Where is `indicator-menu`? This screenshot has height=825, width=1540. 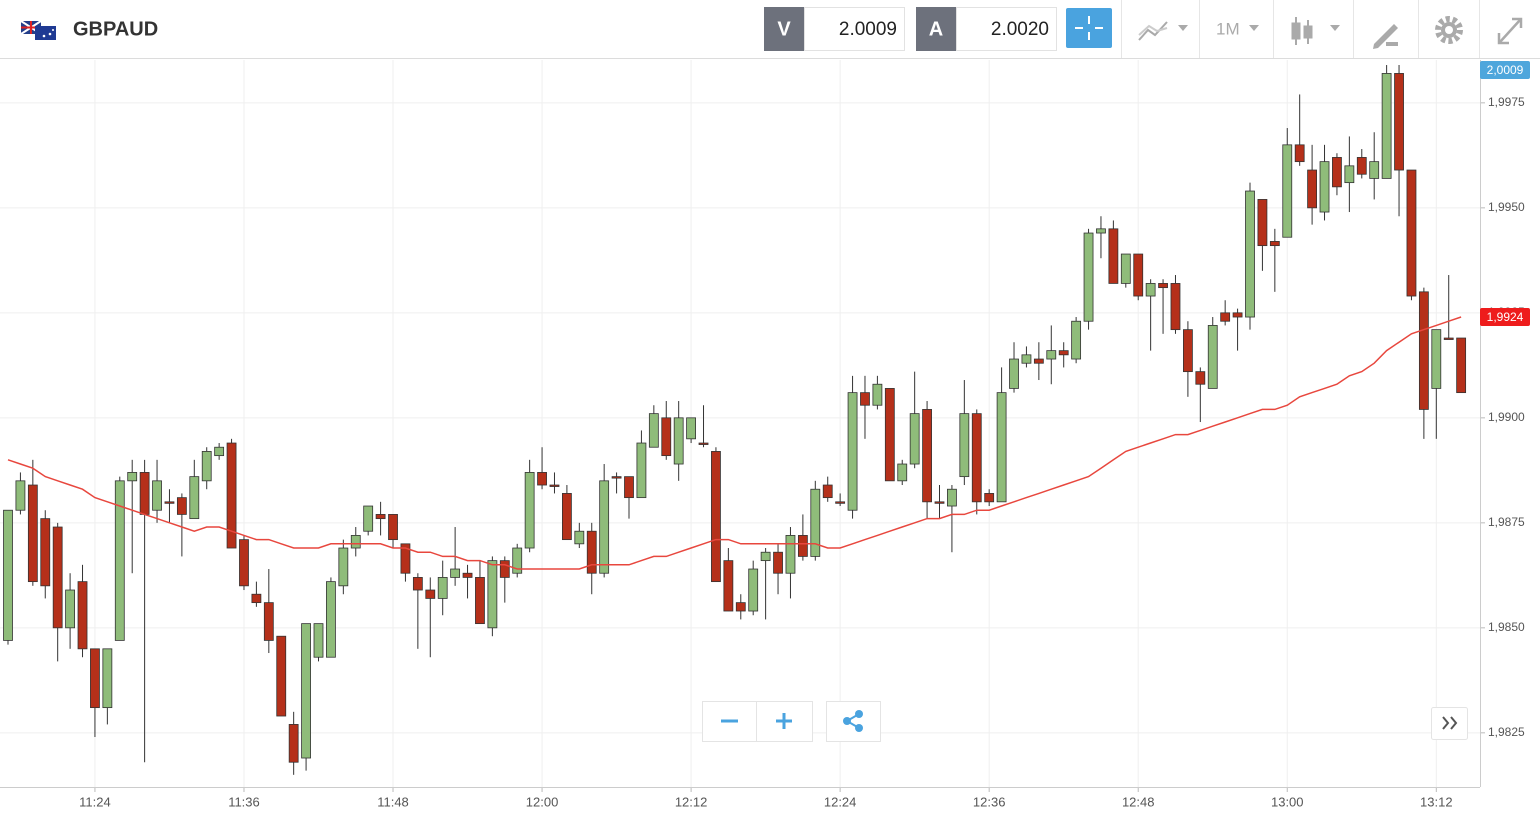 indicator-menu is located at coordinates (1163, 31).